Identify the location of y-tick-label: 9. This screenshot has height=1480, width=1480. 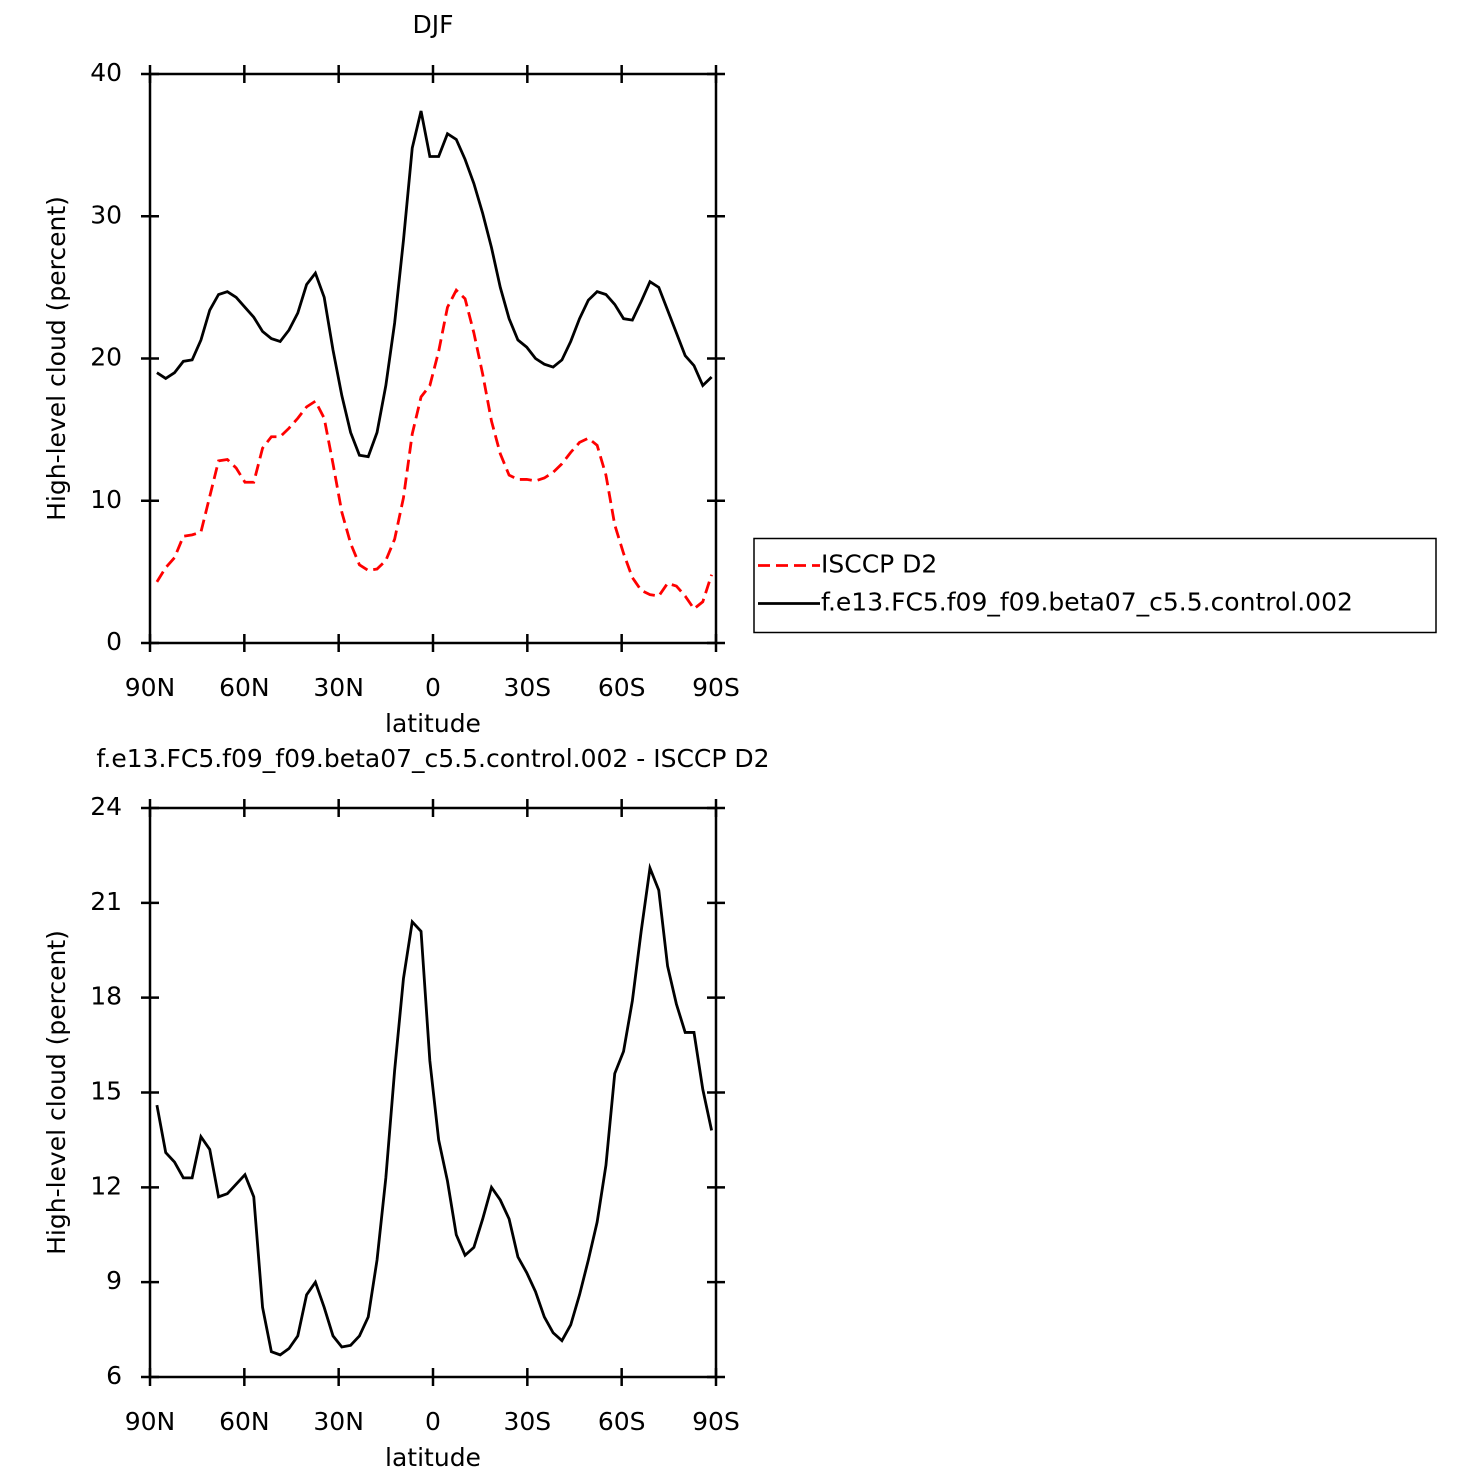
(114, 1280).